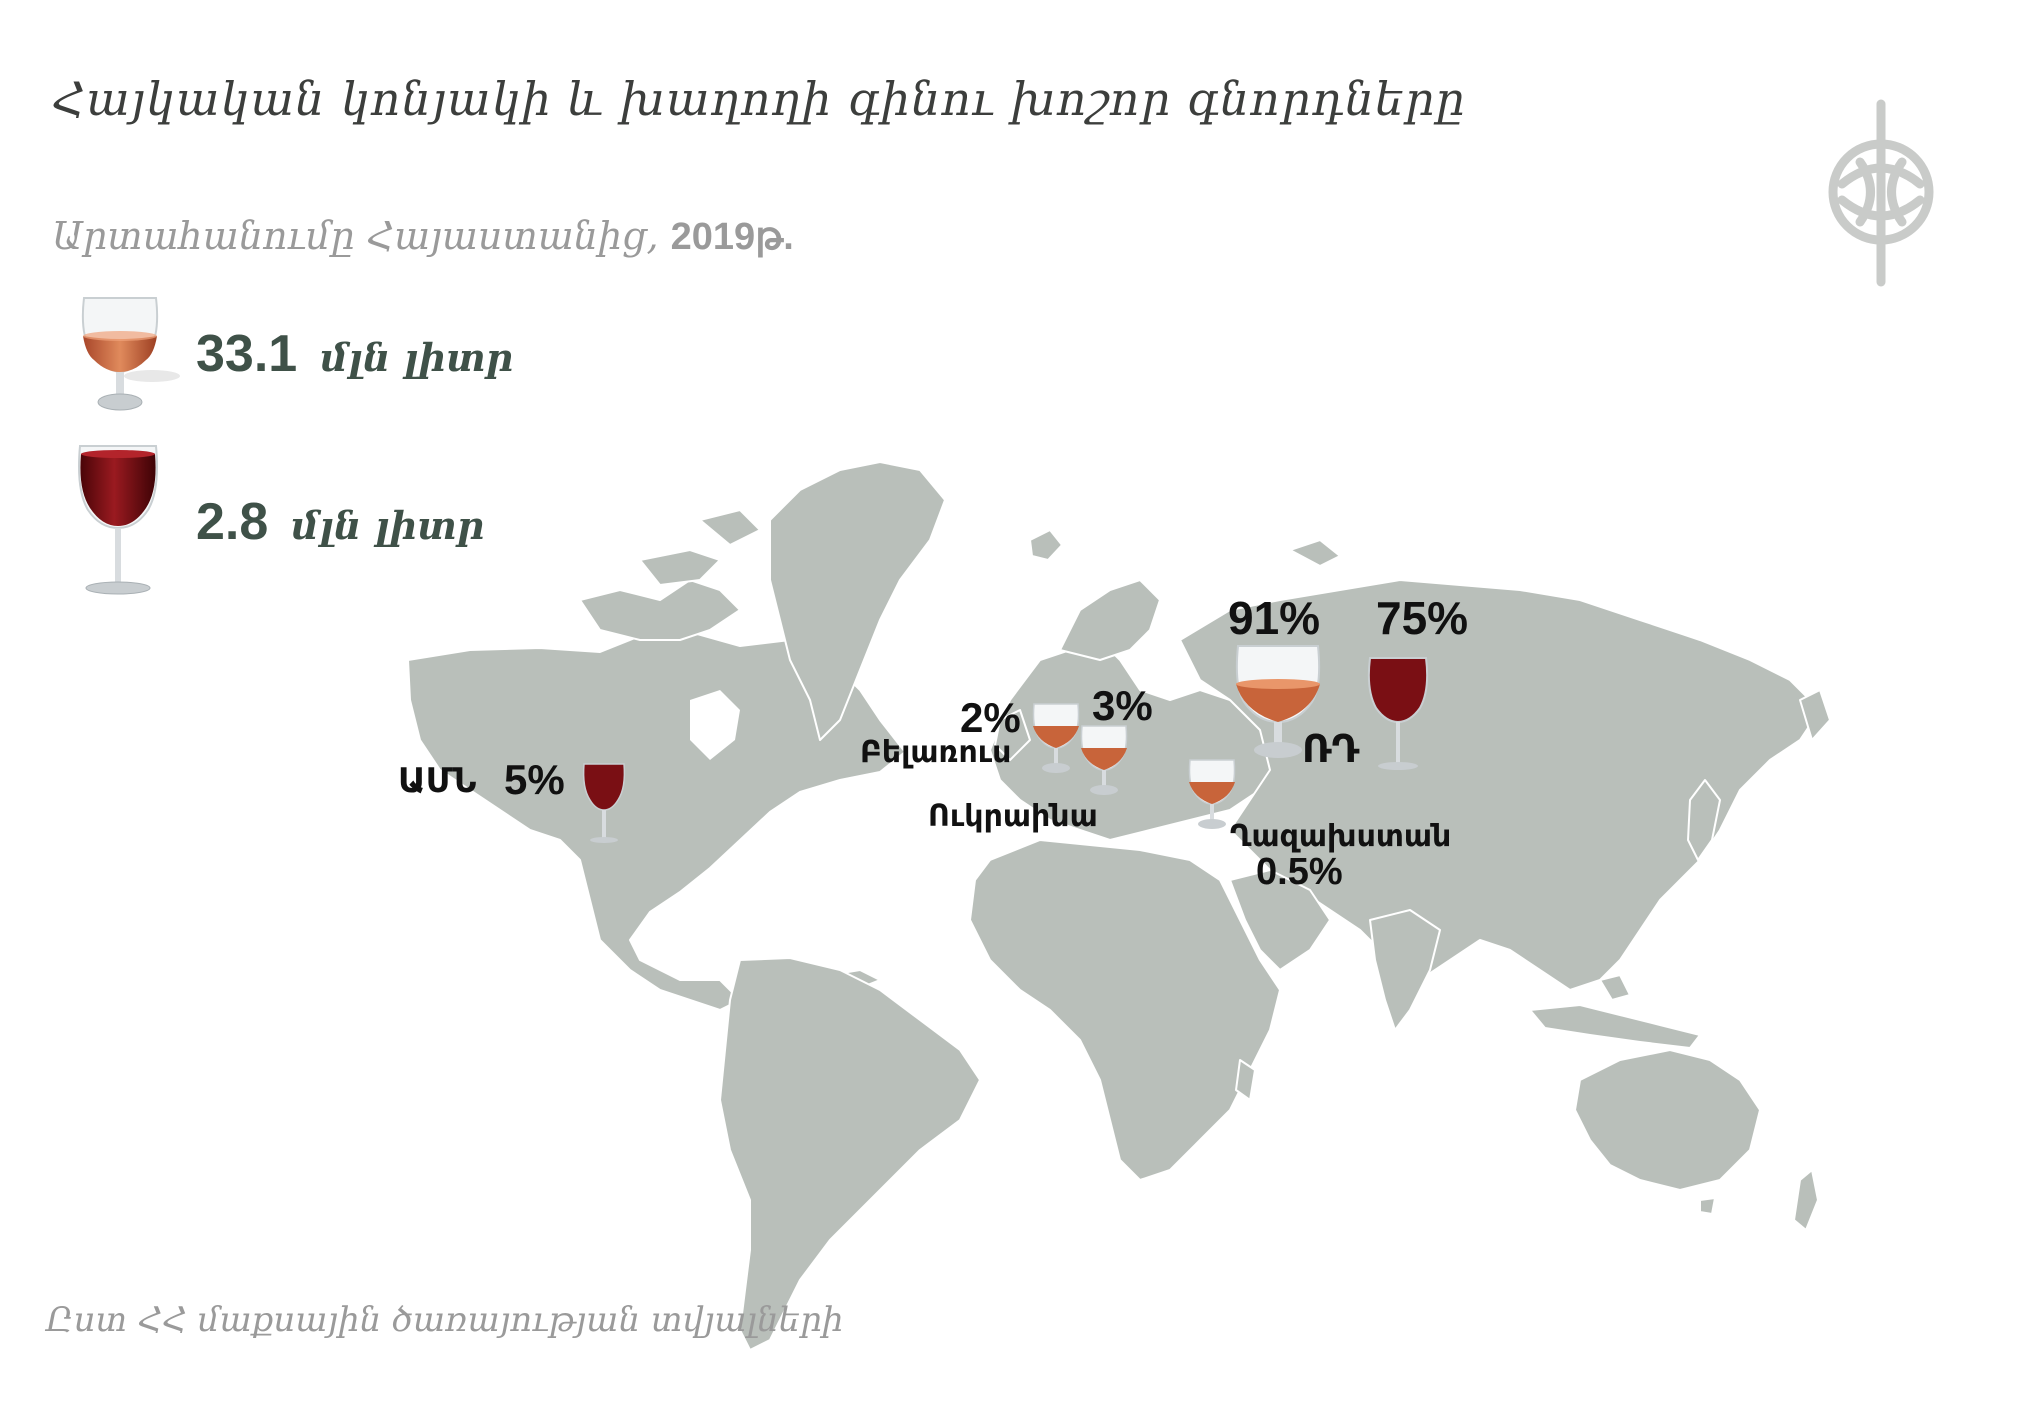 The height and width of the screenshot is (1428, 2024). I want to click on hudson-bay-water, so click(715, 725).